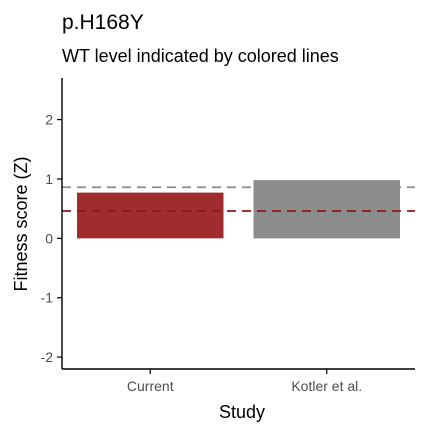  What do you see at coordinates (103, 22) in the screenshot?
I see `chart-title: p.H168Y` at bounding box center [103, 22].